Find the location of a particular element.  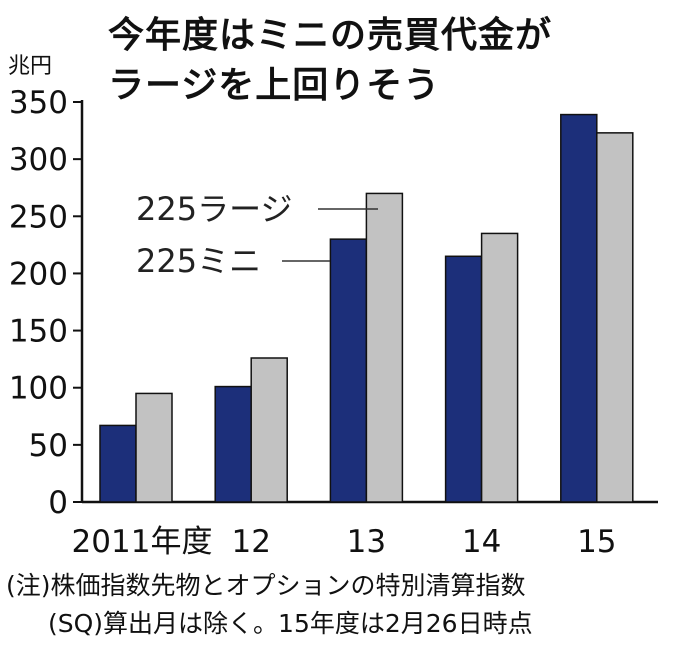

y-tick-label: 250 is located at coordinates (38, 217).